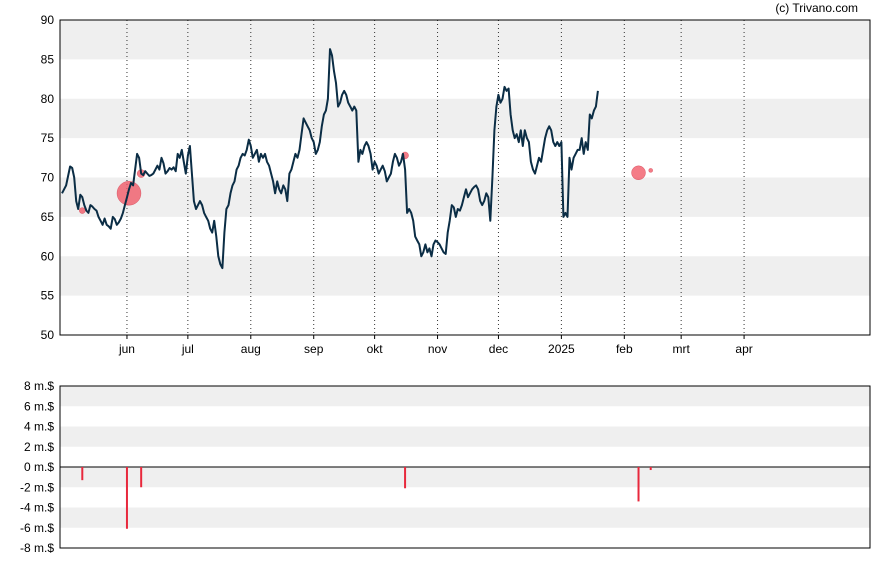 This screenshot has width=888, height=570. I want to click on sub-y-tick-label: -4 m.$, so click(37, 508).